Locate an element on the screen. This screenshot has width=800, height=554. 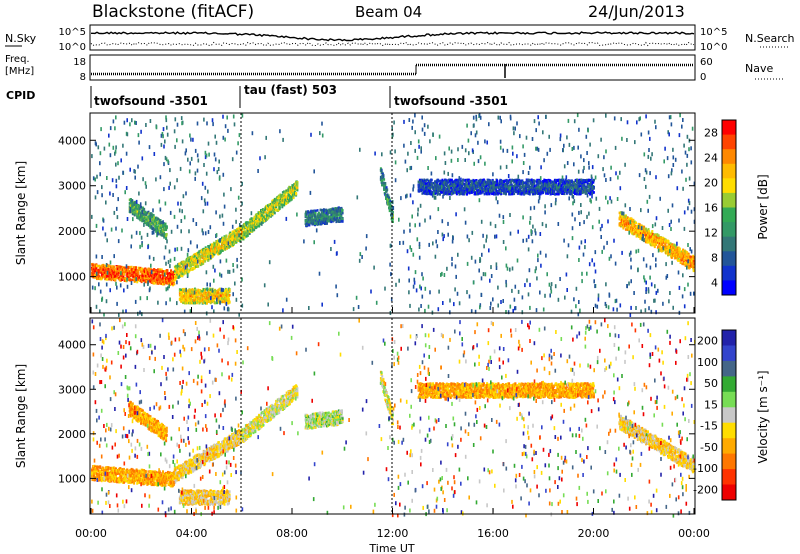
noise-left-tick-bottom: 10^0 is located at coordinates (72, 47).